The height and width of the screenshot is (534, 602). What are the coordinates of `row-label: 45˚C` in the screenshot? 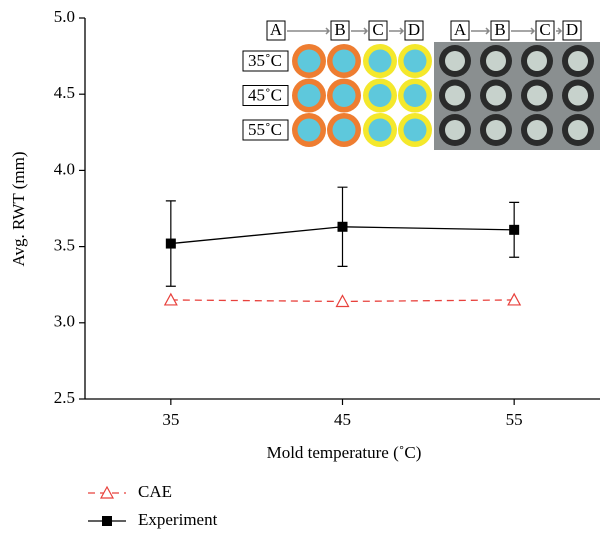 It's located at (265, 94).